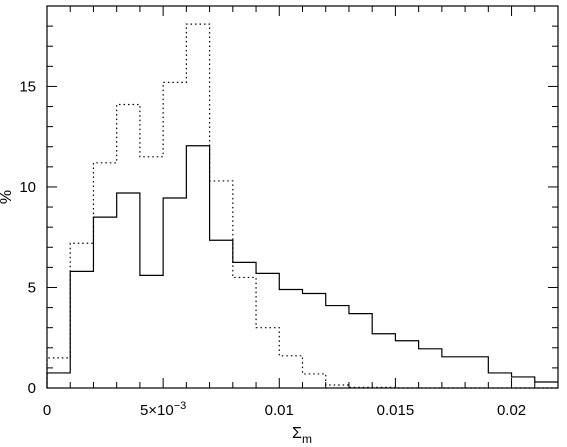  I want to click on x-tick-label-text: 5×10, so click(157, 410).